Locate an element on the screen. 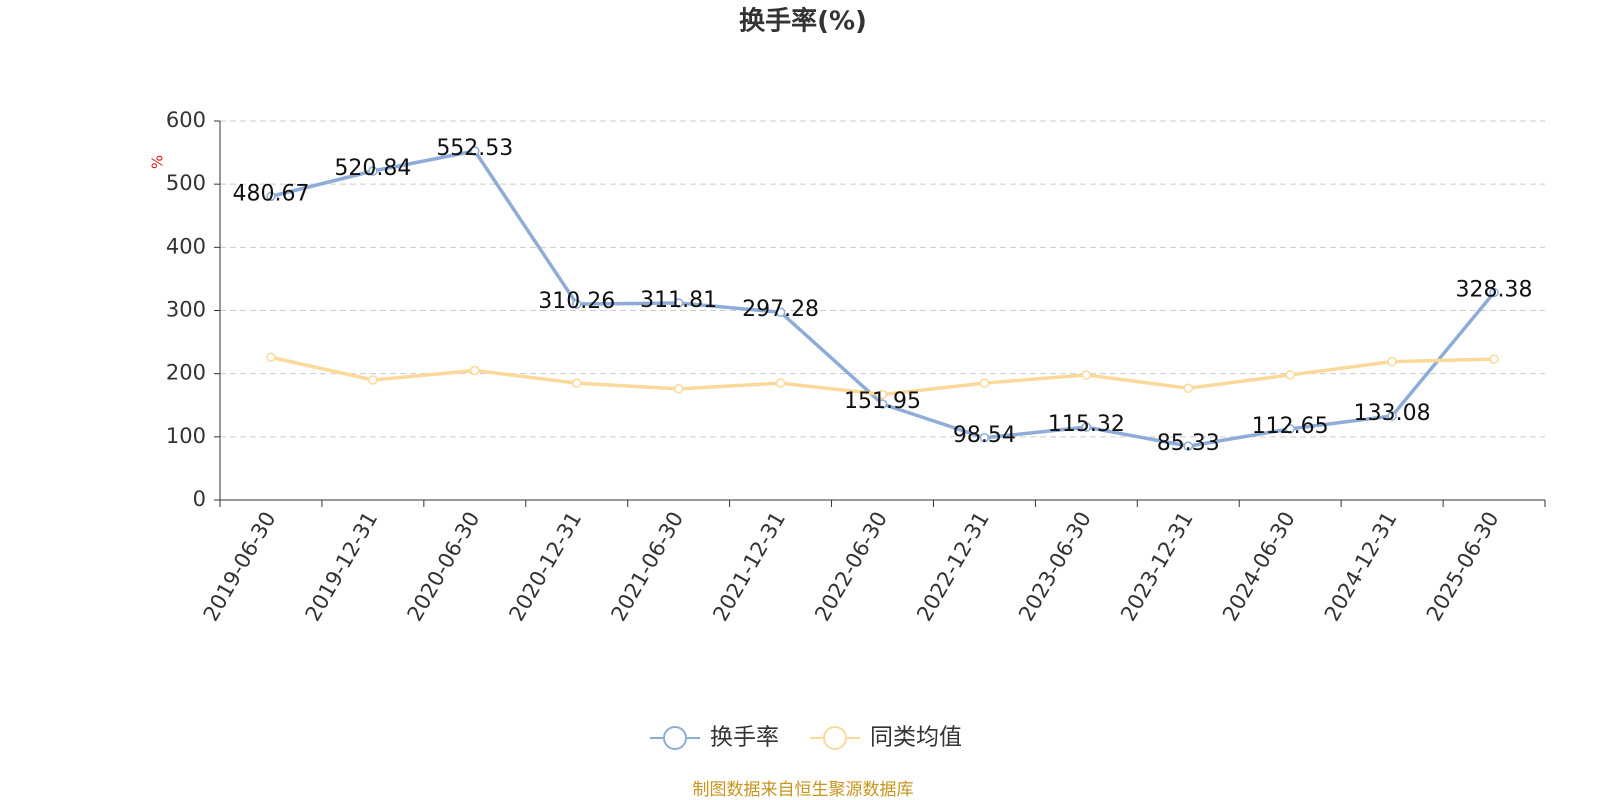 The height and width of the screenshot is (800, 1600). data-label: 98.54 is located at coordinates (984, 435).